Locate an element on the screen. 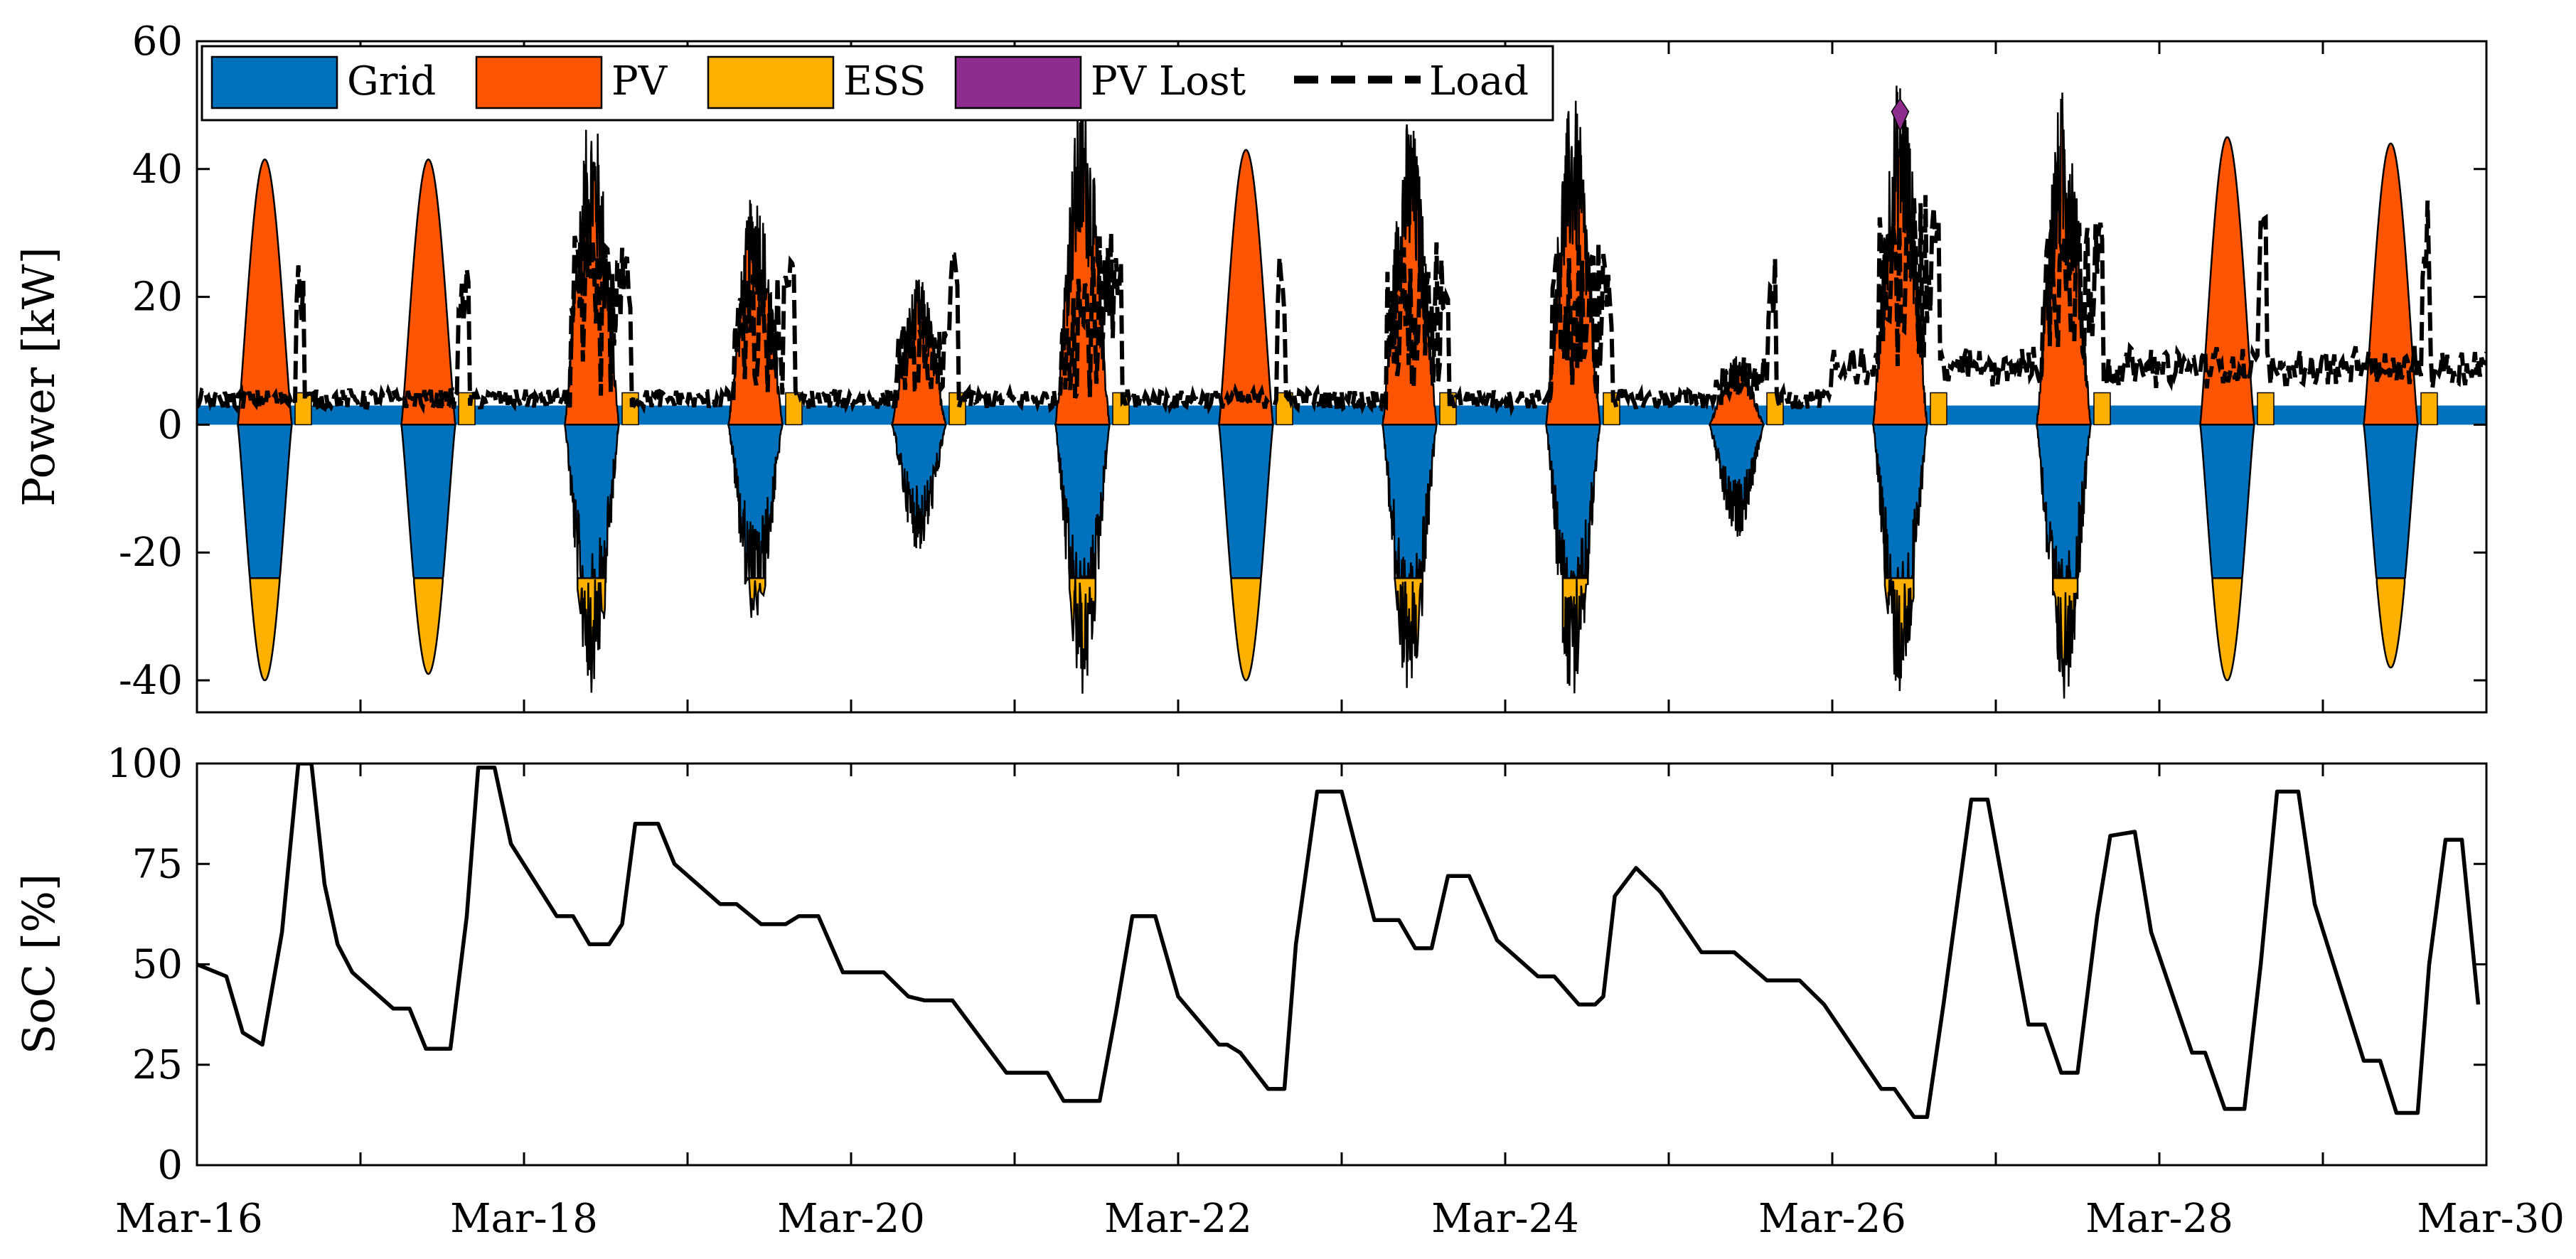  legend-swatch-pv-lost is located at coordinates (1018, 82).